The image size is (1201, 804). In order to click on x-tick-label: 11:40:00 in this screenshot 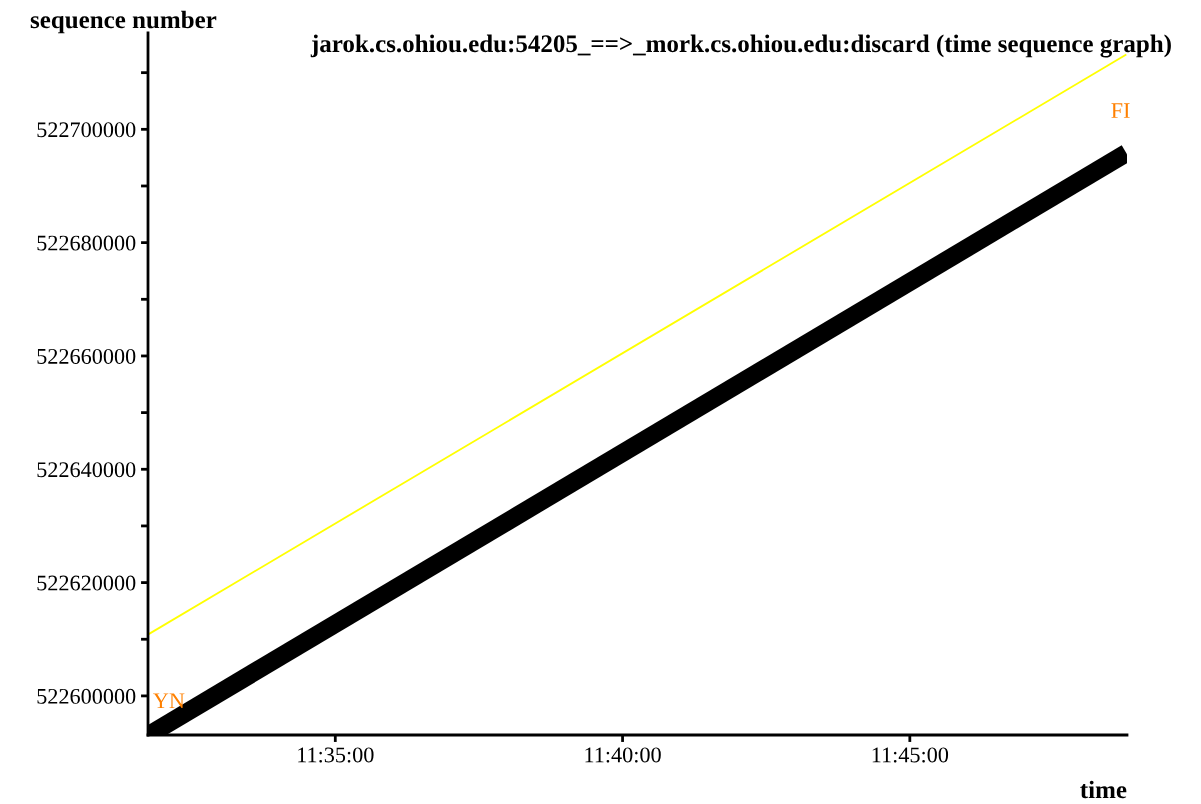, I will do `click(623, 755)`.